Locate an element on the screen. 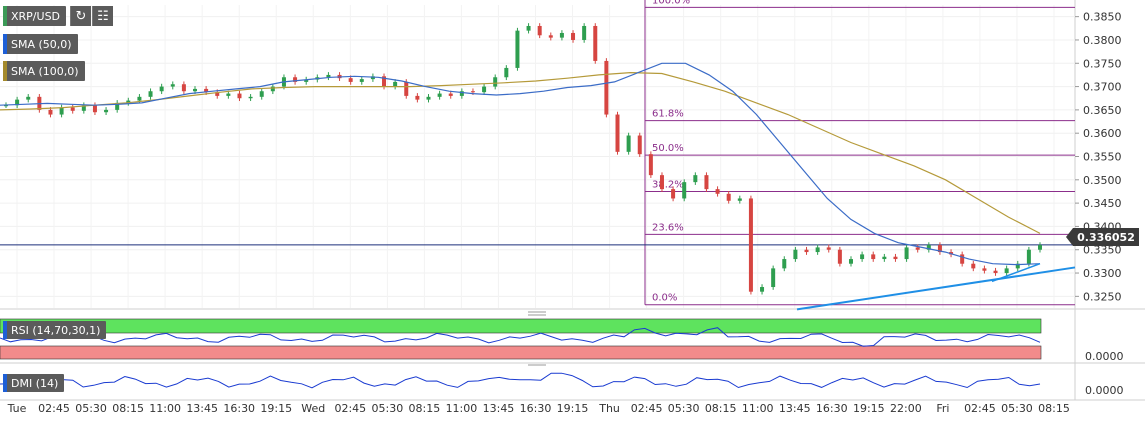 This screenshot has height=421, width=1145. y-tick-label: 0.3350 is located at coordinates (1102, 250).